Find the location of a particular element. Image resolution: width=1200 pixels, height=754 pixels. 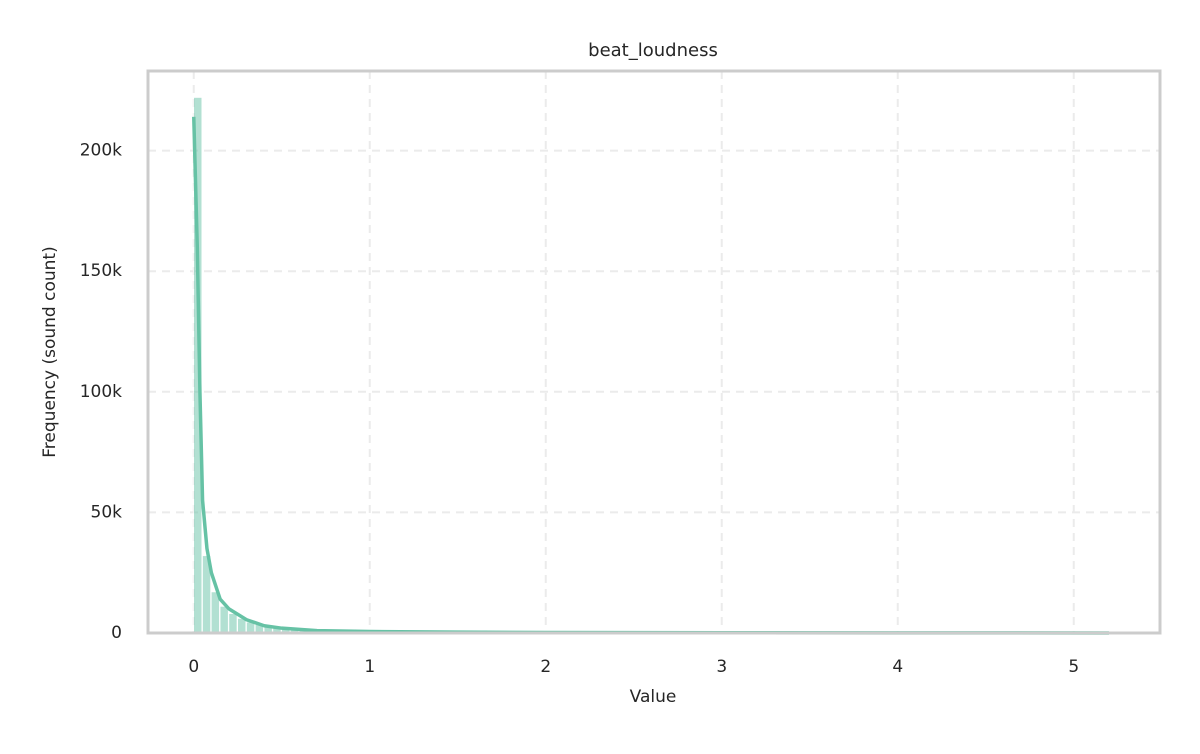

x-tick-label: 2 is located at coordinates (545, 667).